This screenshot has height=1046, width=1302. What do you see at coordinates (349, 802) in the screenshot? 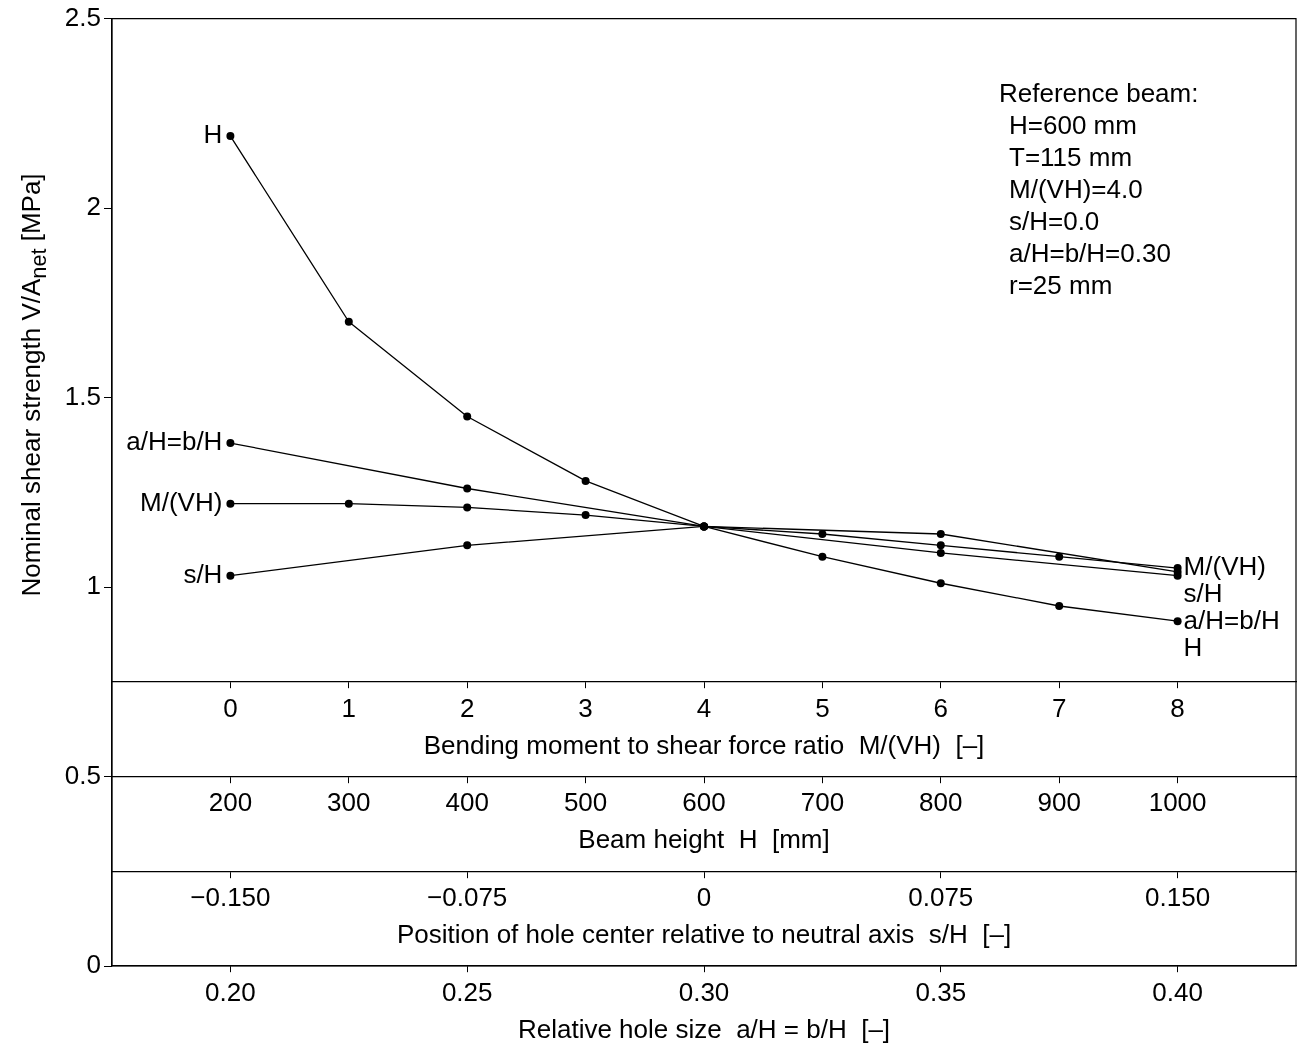
I see `x-tick-label: 300` at bounding box center [349, 802].